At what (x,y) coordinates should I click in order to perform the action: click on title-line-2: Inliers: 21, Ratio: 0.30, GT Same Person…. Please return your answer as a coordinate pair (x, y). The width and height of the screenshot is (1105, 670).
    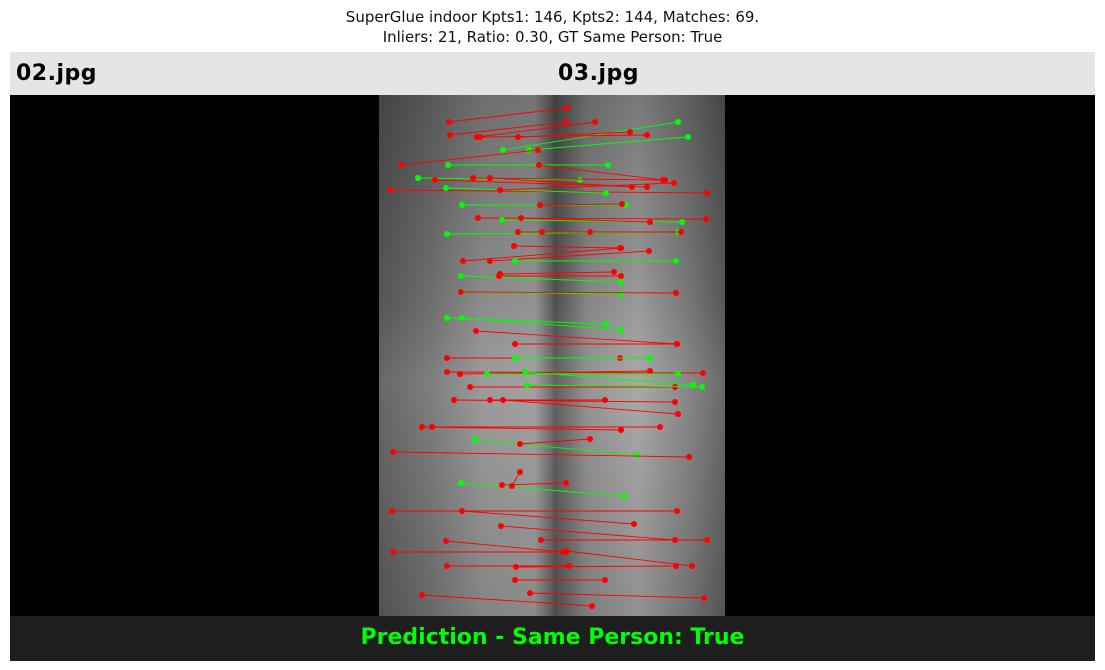
    Looking at the image, I should click on (552, 37).